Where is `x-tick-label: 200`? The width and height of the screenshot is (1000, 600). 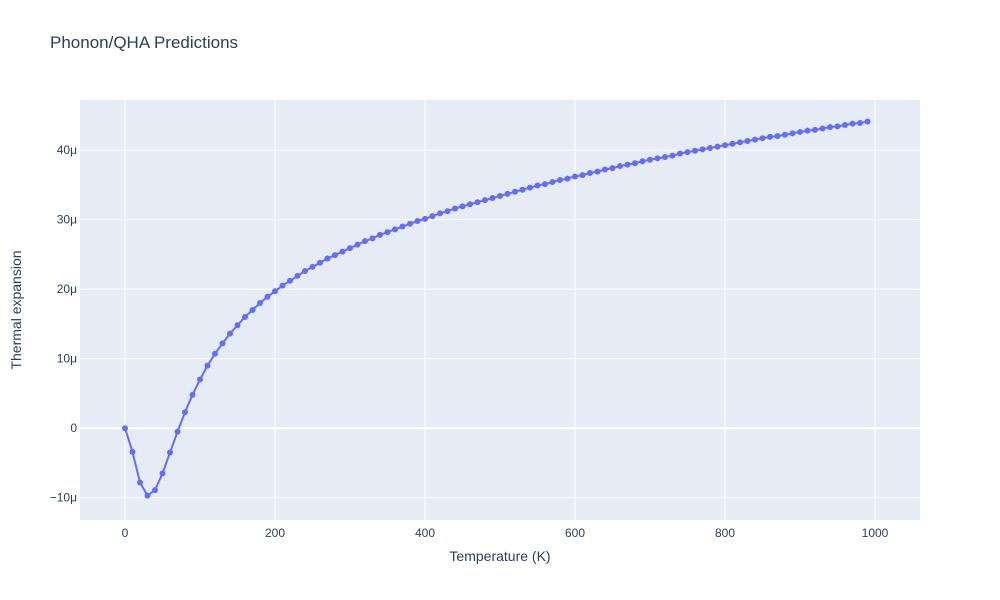
x-tick-label: 200 is located at coordinates (275, 533).